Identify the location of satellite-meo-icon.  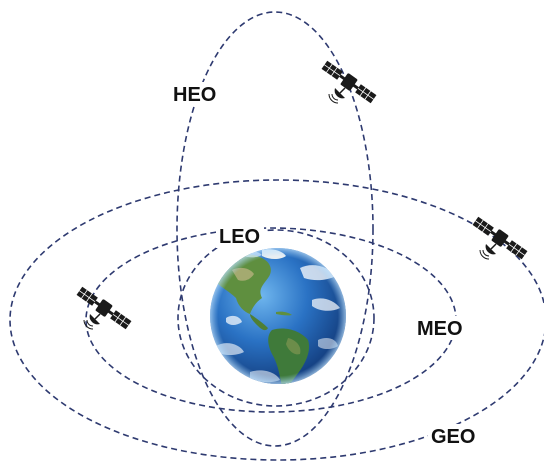
(104, 308).